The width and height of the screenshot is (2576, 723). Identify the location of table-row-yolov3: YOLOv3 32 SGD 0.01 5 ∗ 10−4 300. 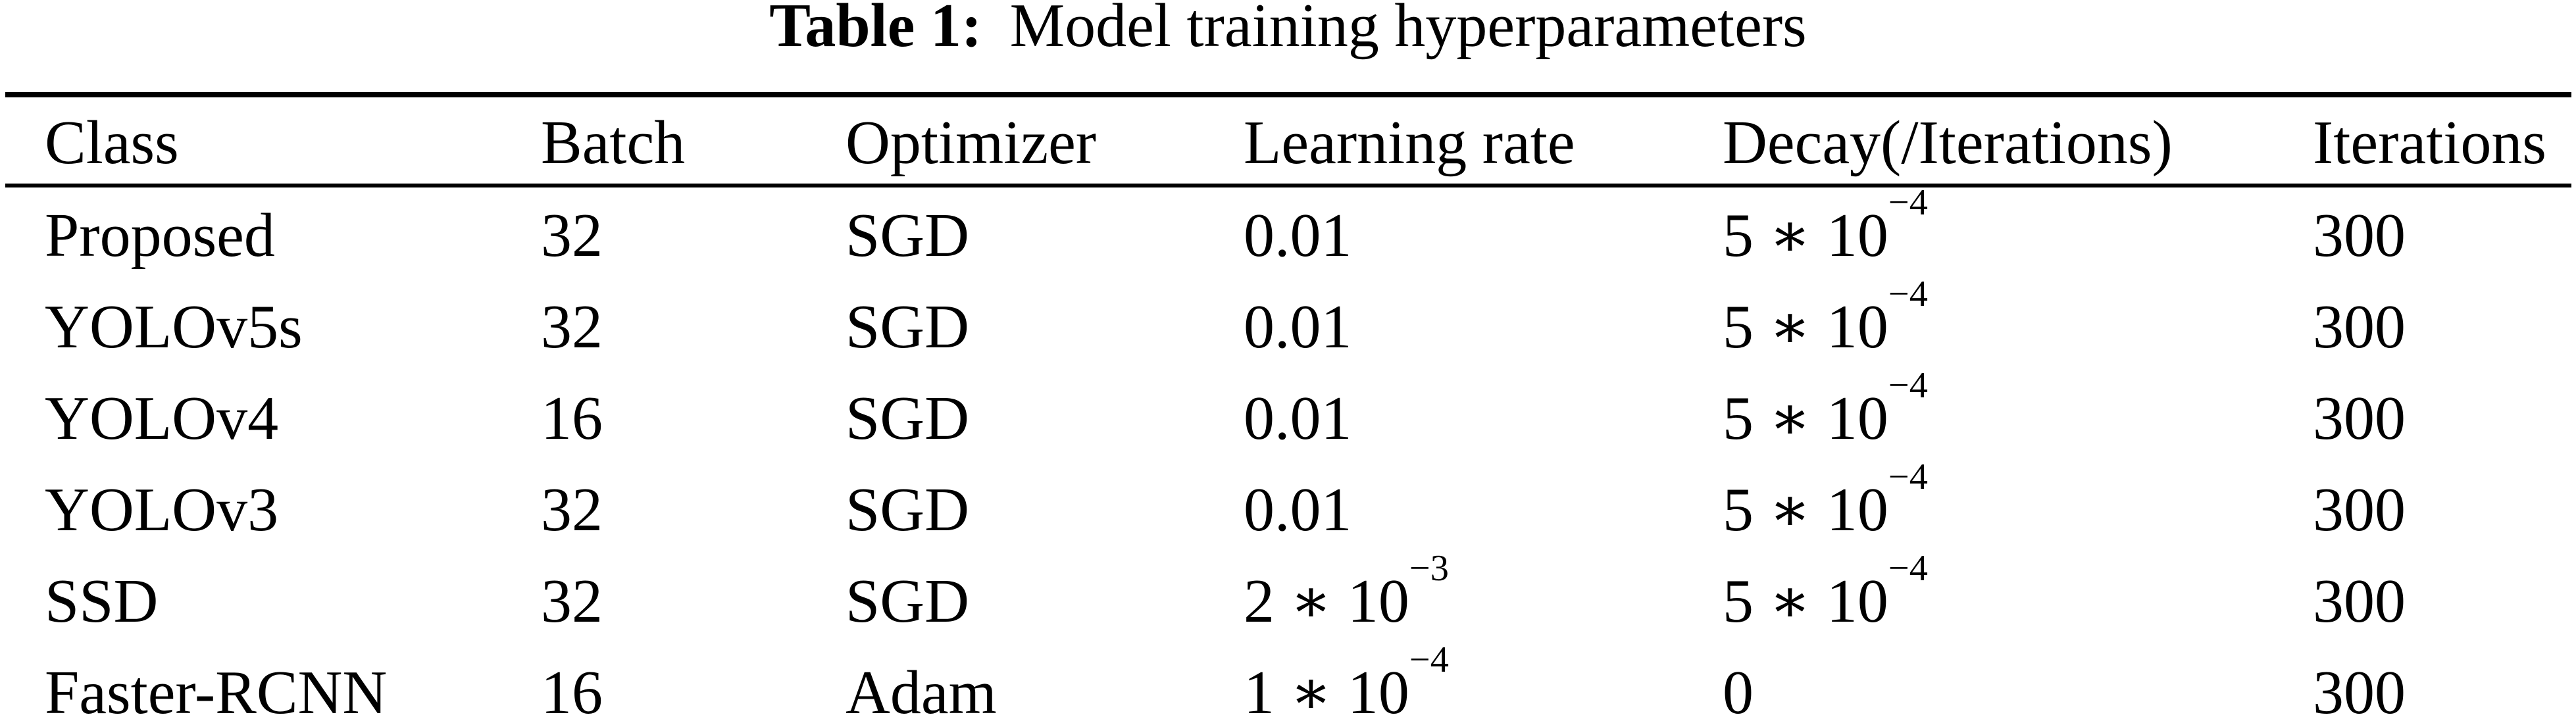
(1288, 505).